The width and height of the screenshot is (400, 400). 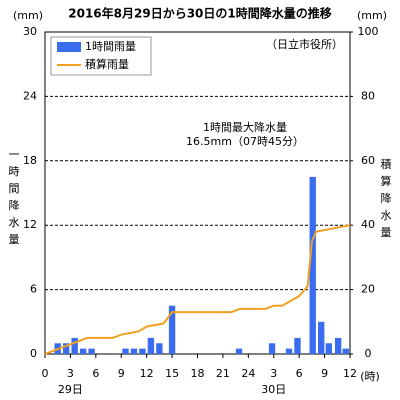 I want to click on y2-tick-label: 60, so click(x=368, y=160).